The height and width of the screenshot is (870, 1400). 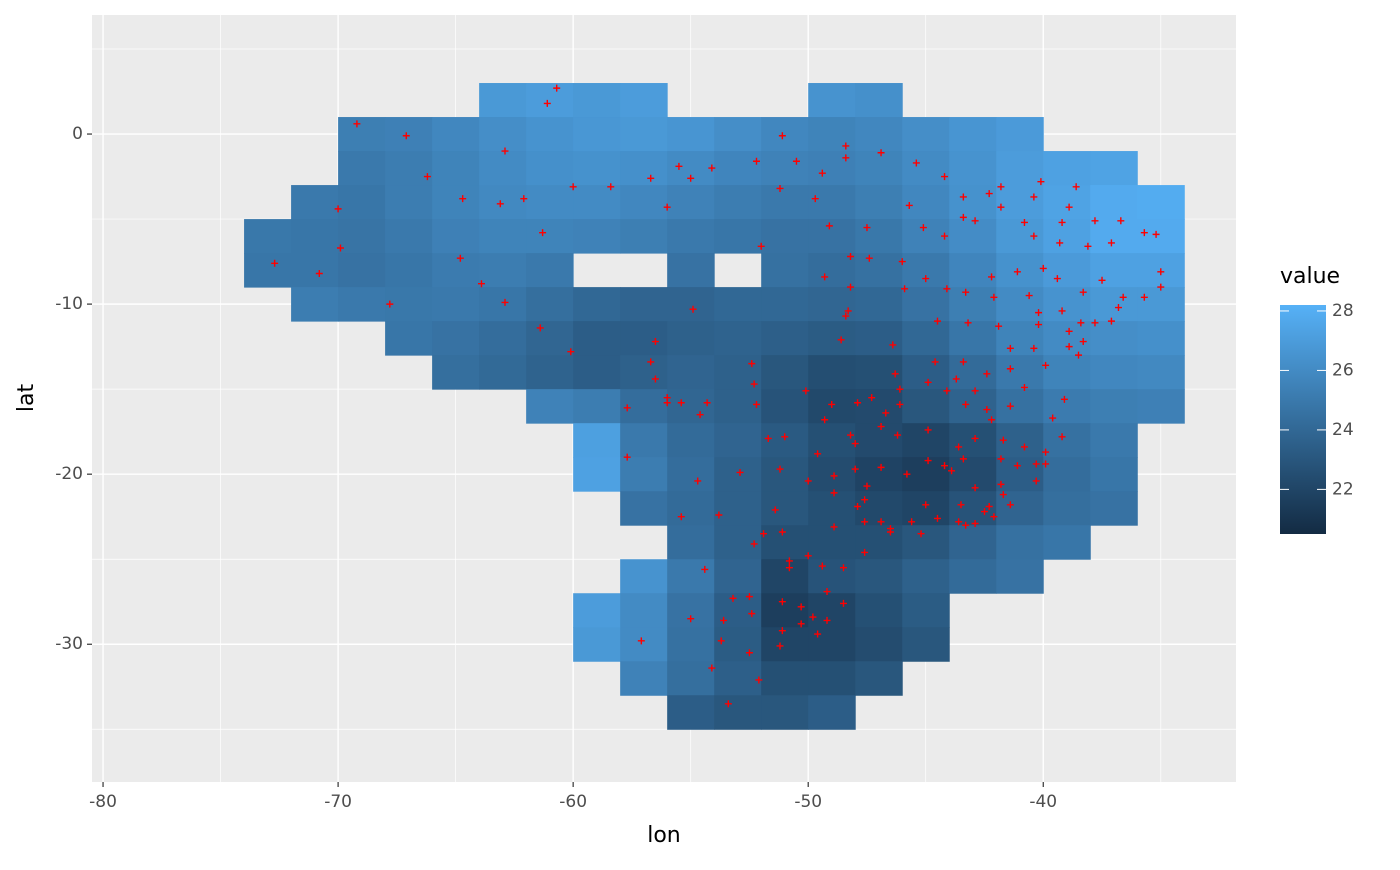 I want to click on y-tick-label: -10, so click(x=69, y=304).